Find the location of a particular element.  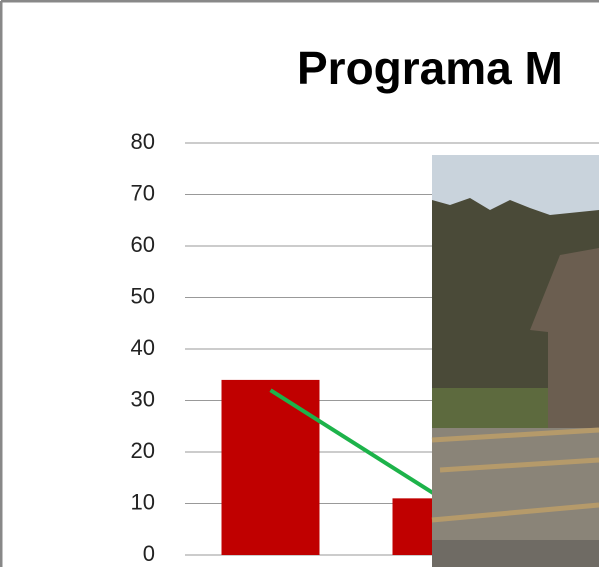

y-tick-label: 60 is located at coordinates (143, 244).